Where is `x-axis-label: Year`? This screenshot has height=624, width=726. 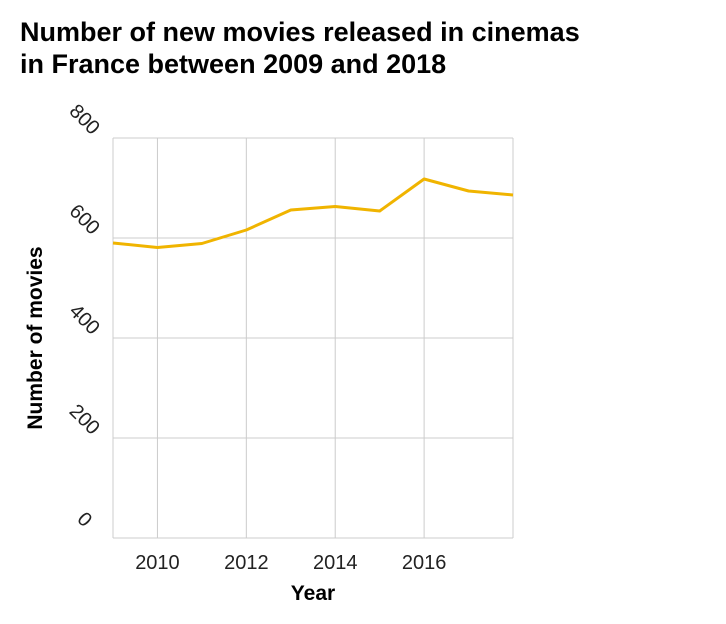 x-axis-label: Year is located at coordinates (313, 593).